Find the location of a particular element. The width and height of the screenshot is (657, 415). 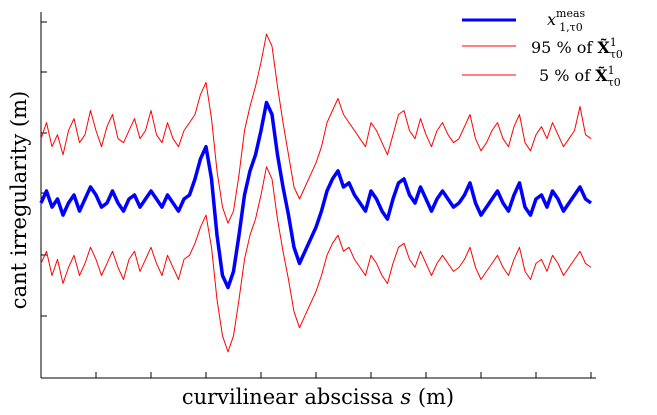

legend-95-prefix: 95 % of is located at coordinates (564, 47).